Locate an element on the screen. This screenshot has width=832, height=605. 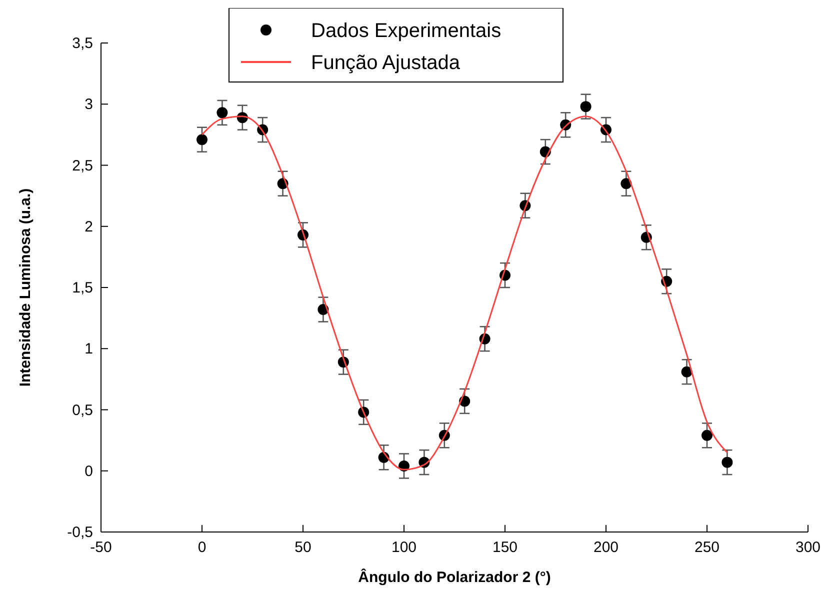
y-tick-label: 3,5 is located at coordinates (82, 43).